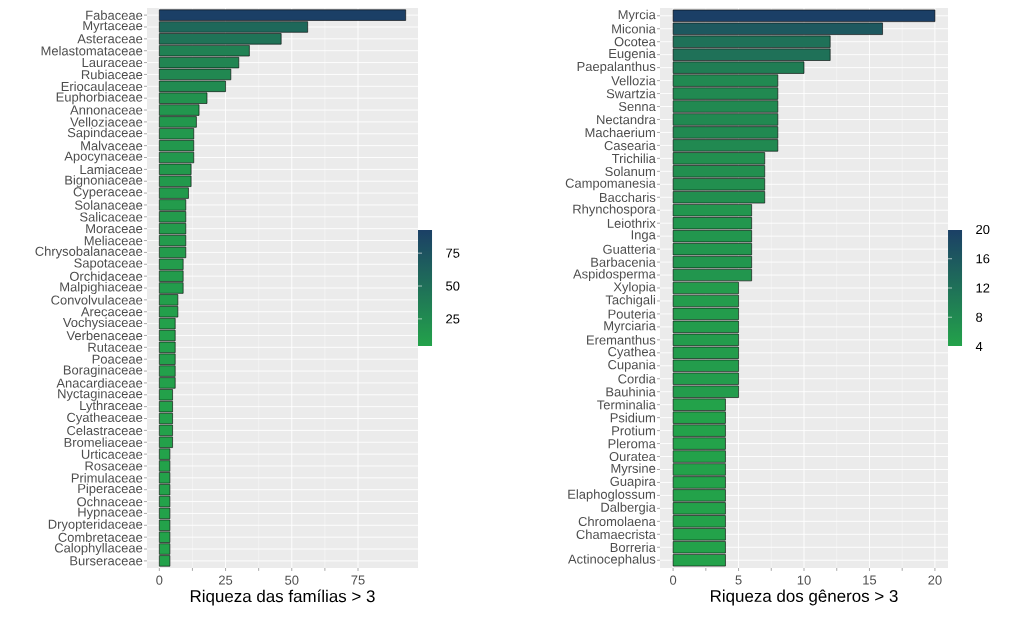  What do you see at coordinates (631, 223) in the screenshot?
I see `y-tick-label: Leiothrix` at bounding box center [631, 223].